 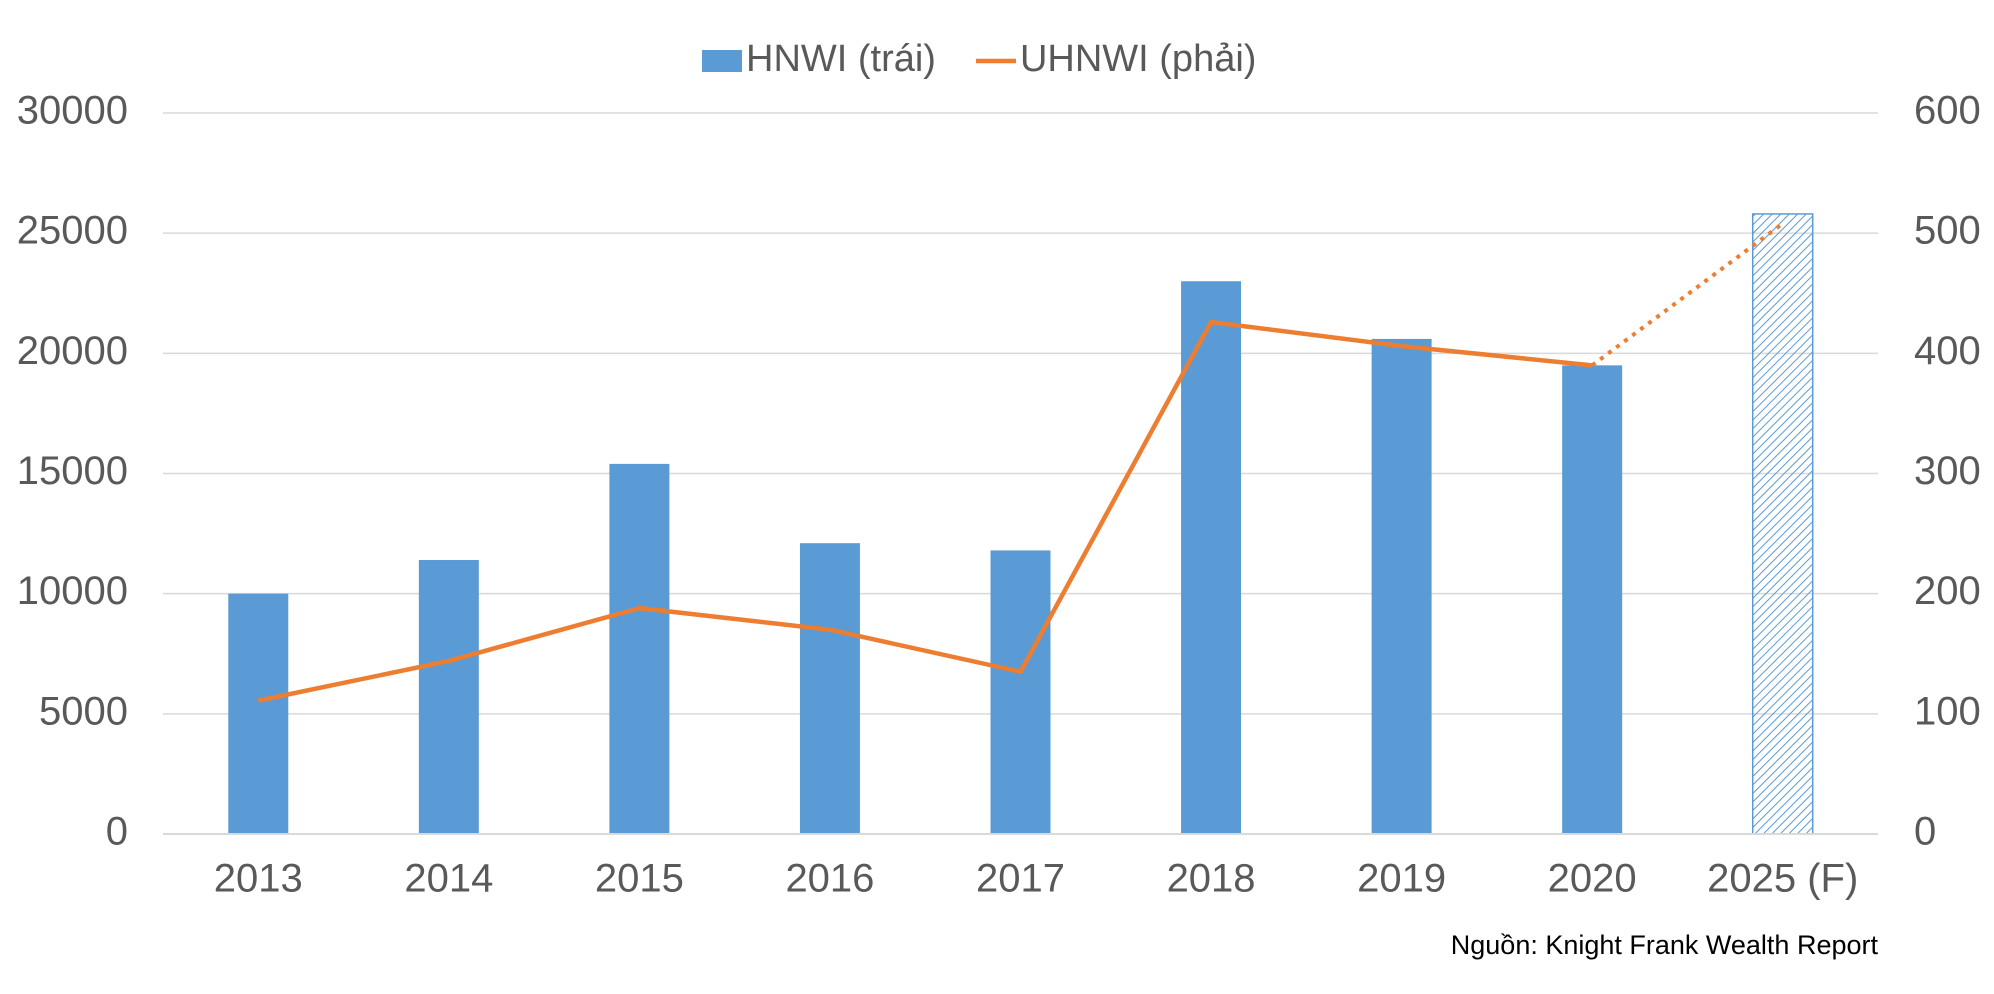 What do you see at coordinates (1947, 711) in the screenshot?
I see `y2-tick-label: 100` at bounding box center [1947, 711].